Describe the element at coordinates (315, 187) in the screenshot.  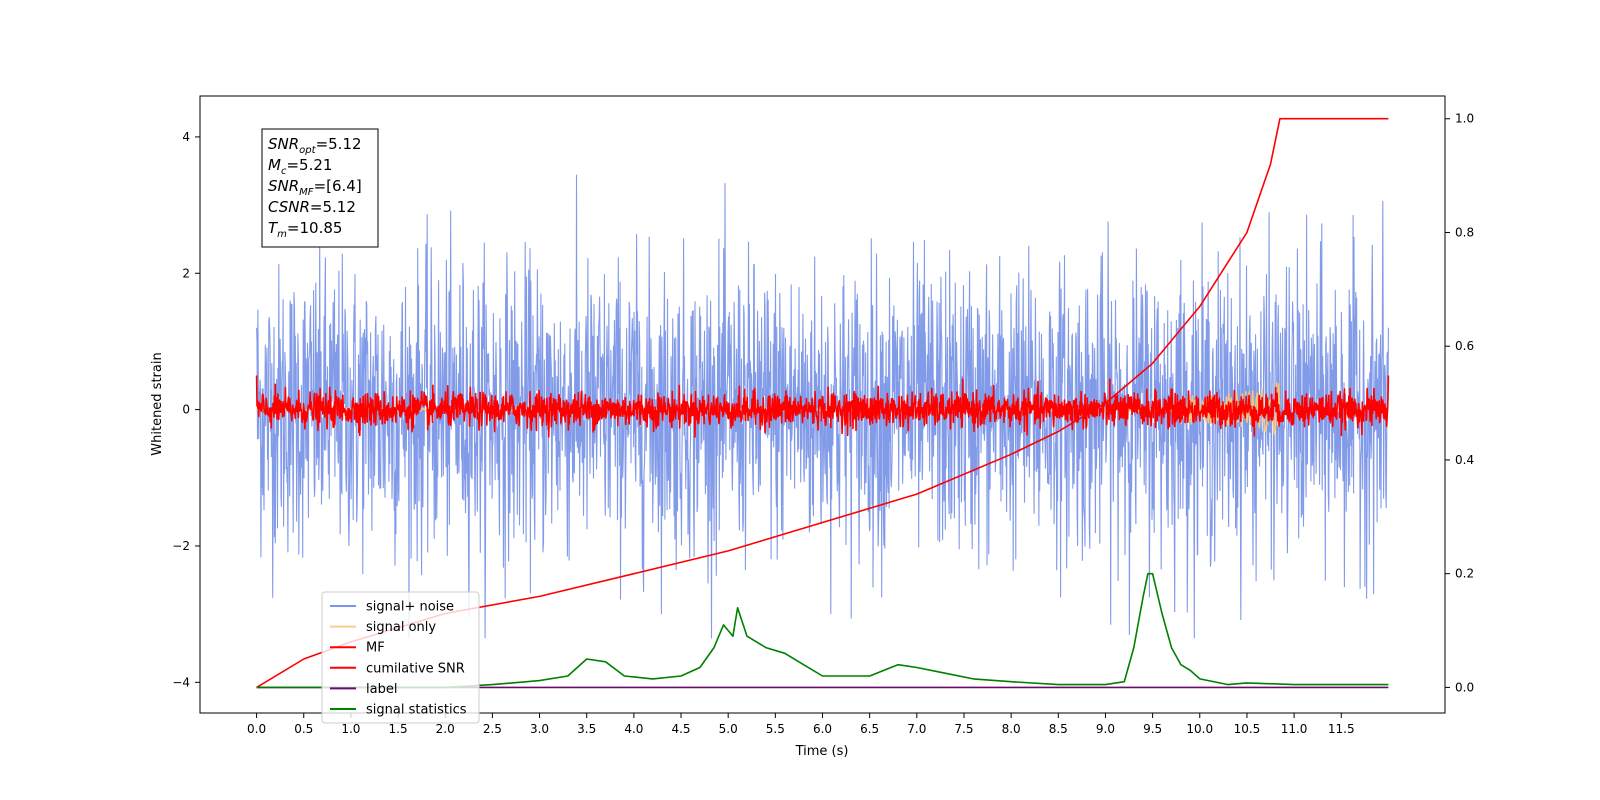
I see `annotation-line: SNRMF=[6.4]` at that location.